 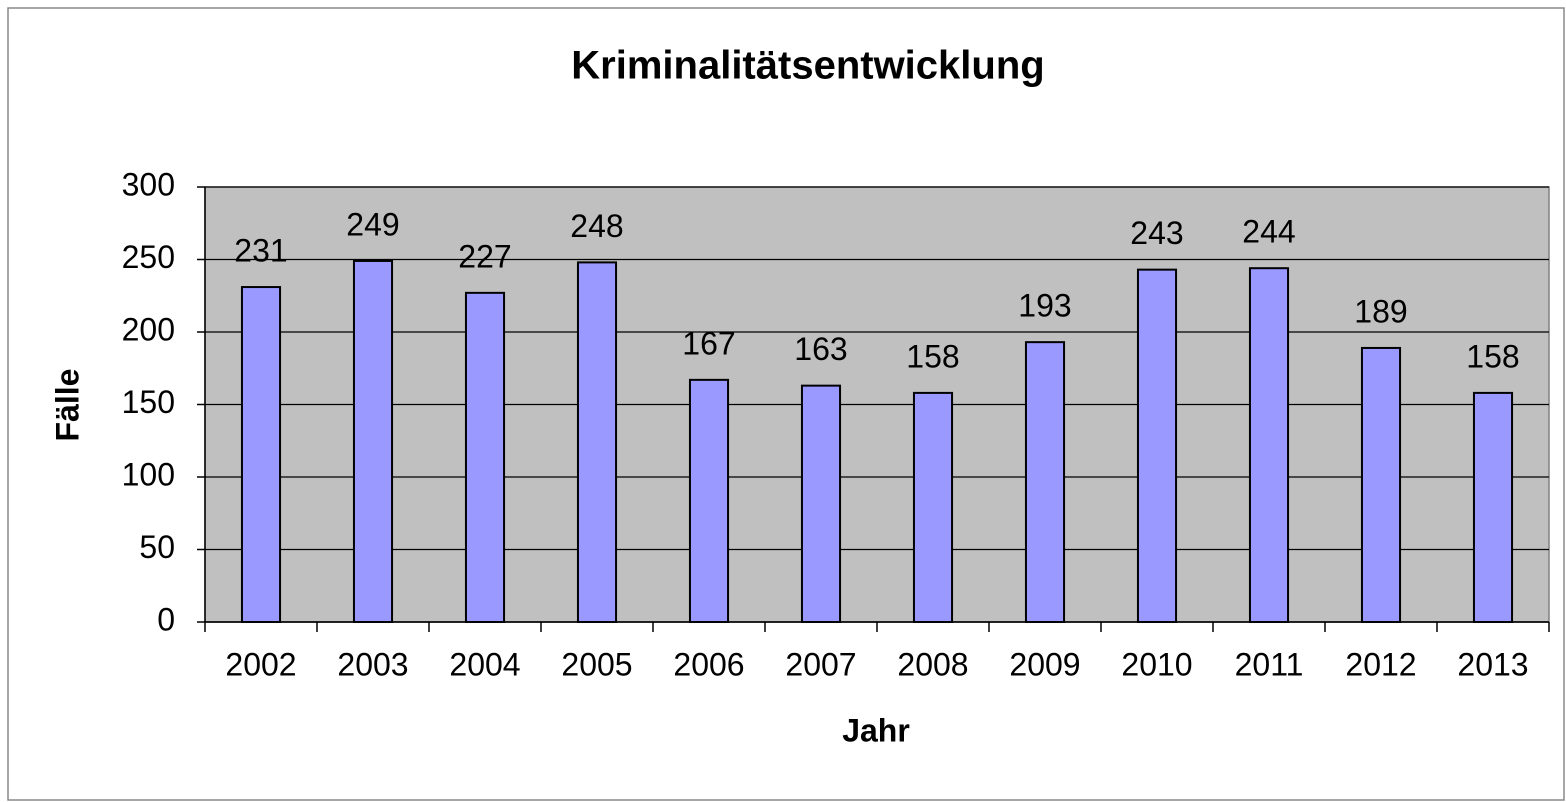 I want to click on x-tick-label: 2002, so click(x=260, y=664).